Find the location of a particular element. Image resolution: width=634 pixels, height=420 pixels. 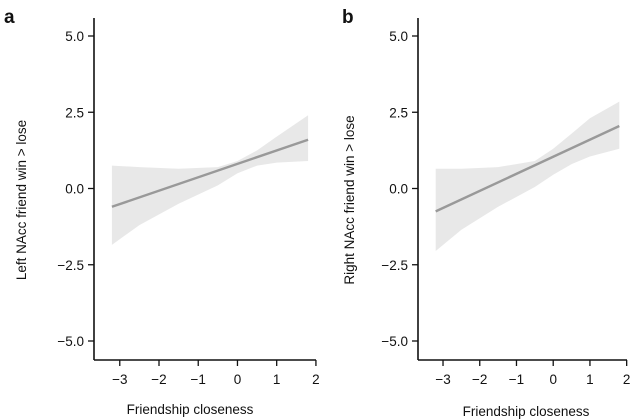

panel-b-x-axis-label: Friendship closeness is located at coordinates (526, 411).